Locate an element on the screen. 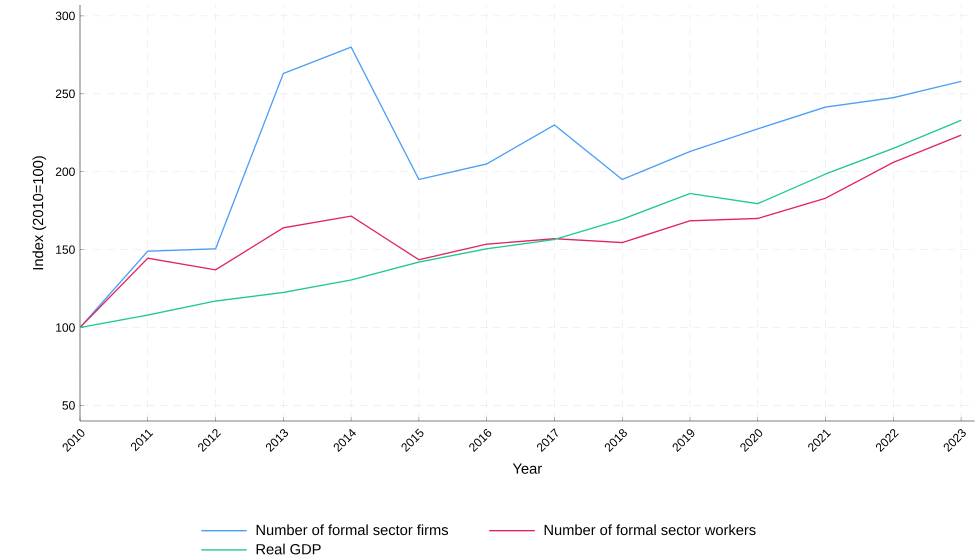 Image resolution: width=976 pixels, height=558 pixels. y-axis-title: Index (2010=100) is located at coordinates (39, 213).